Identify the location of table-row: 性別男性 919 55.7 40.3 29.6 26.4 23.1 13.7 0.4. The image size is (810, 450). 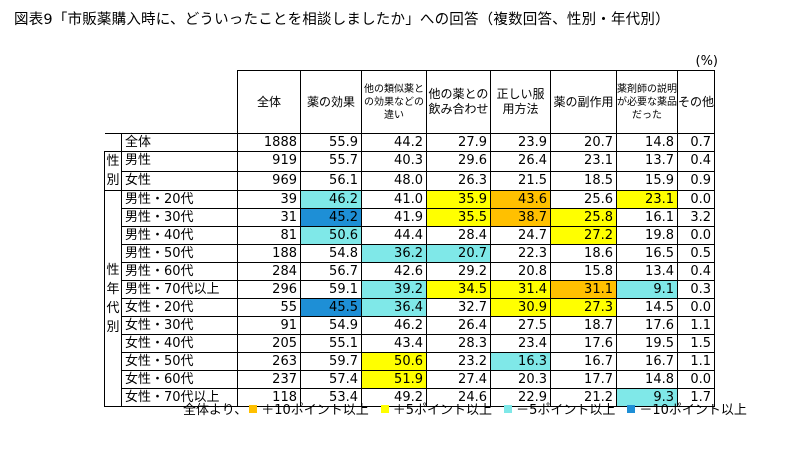
(410, 171).